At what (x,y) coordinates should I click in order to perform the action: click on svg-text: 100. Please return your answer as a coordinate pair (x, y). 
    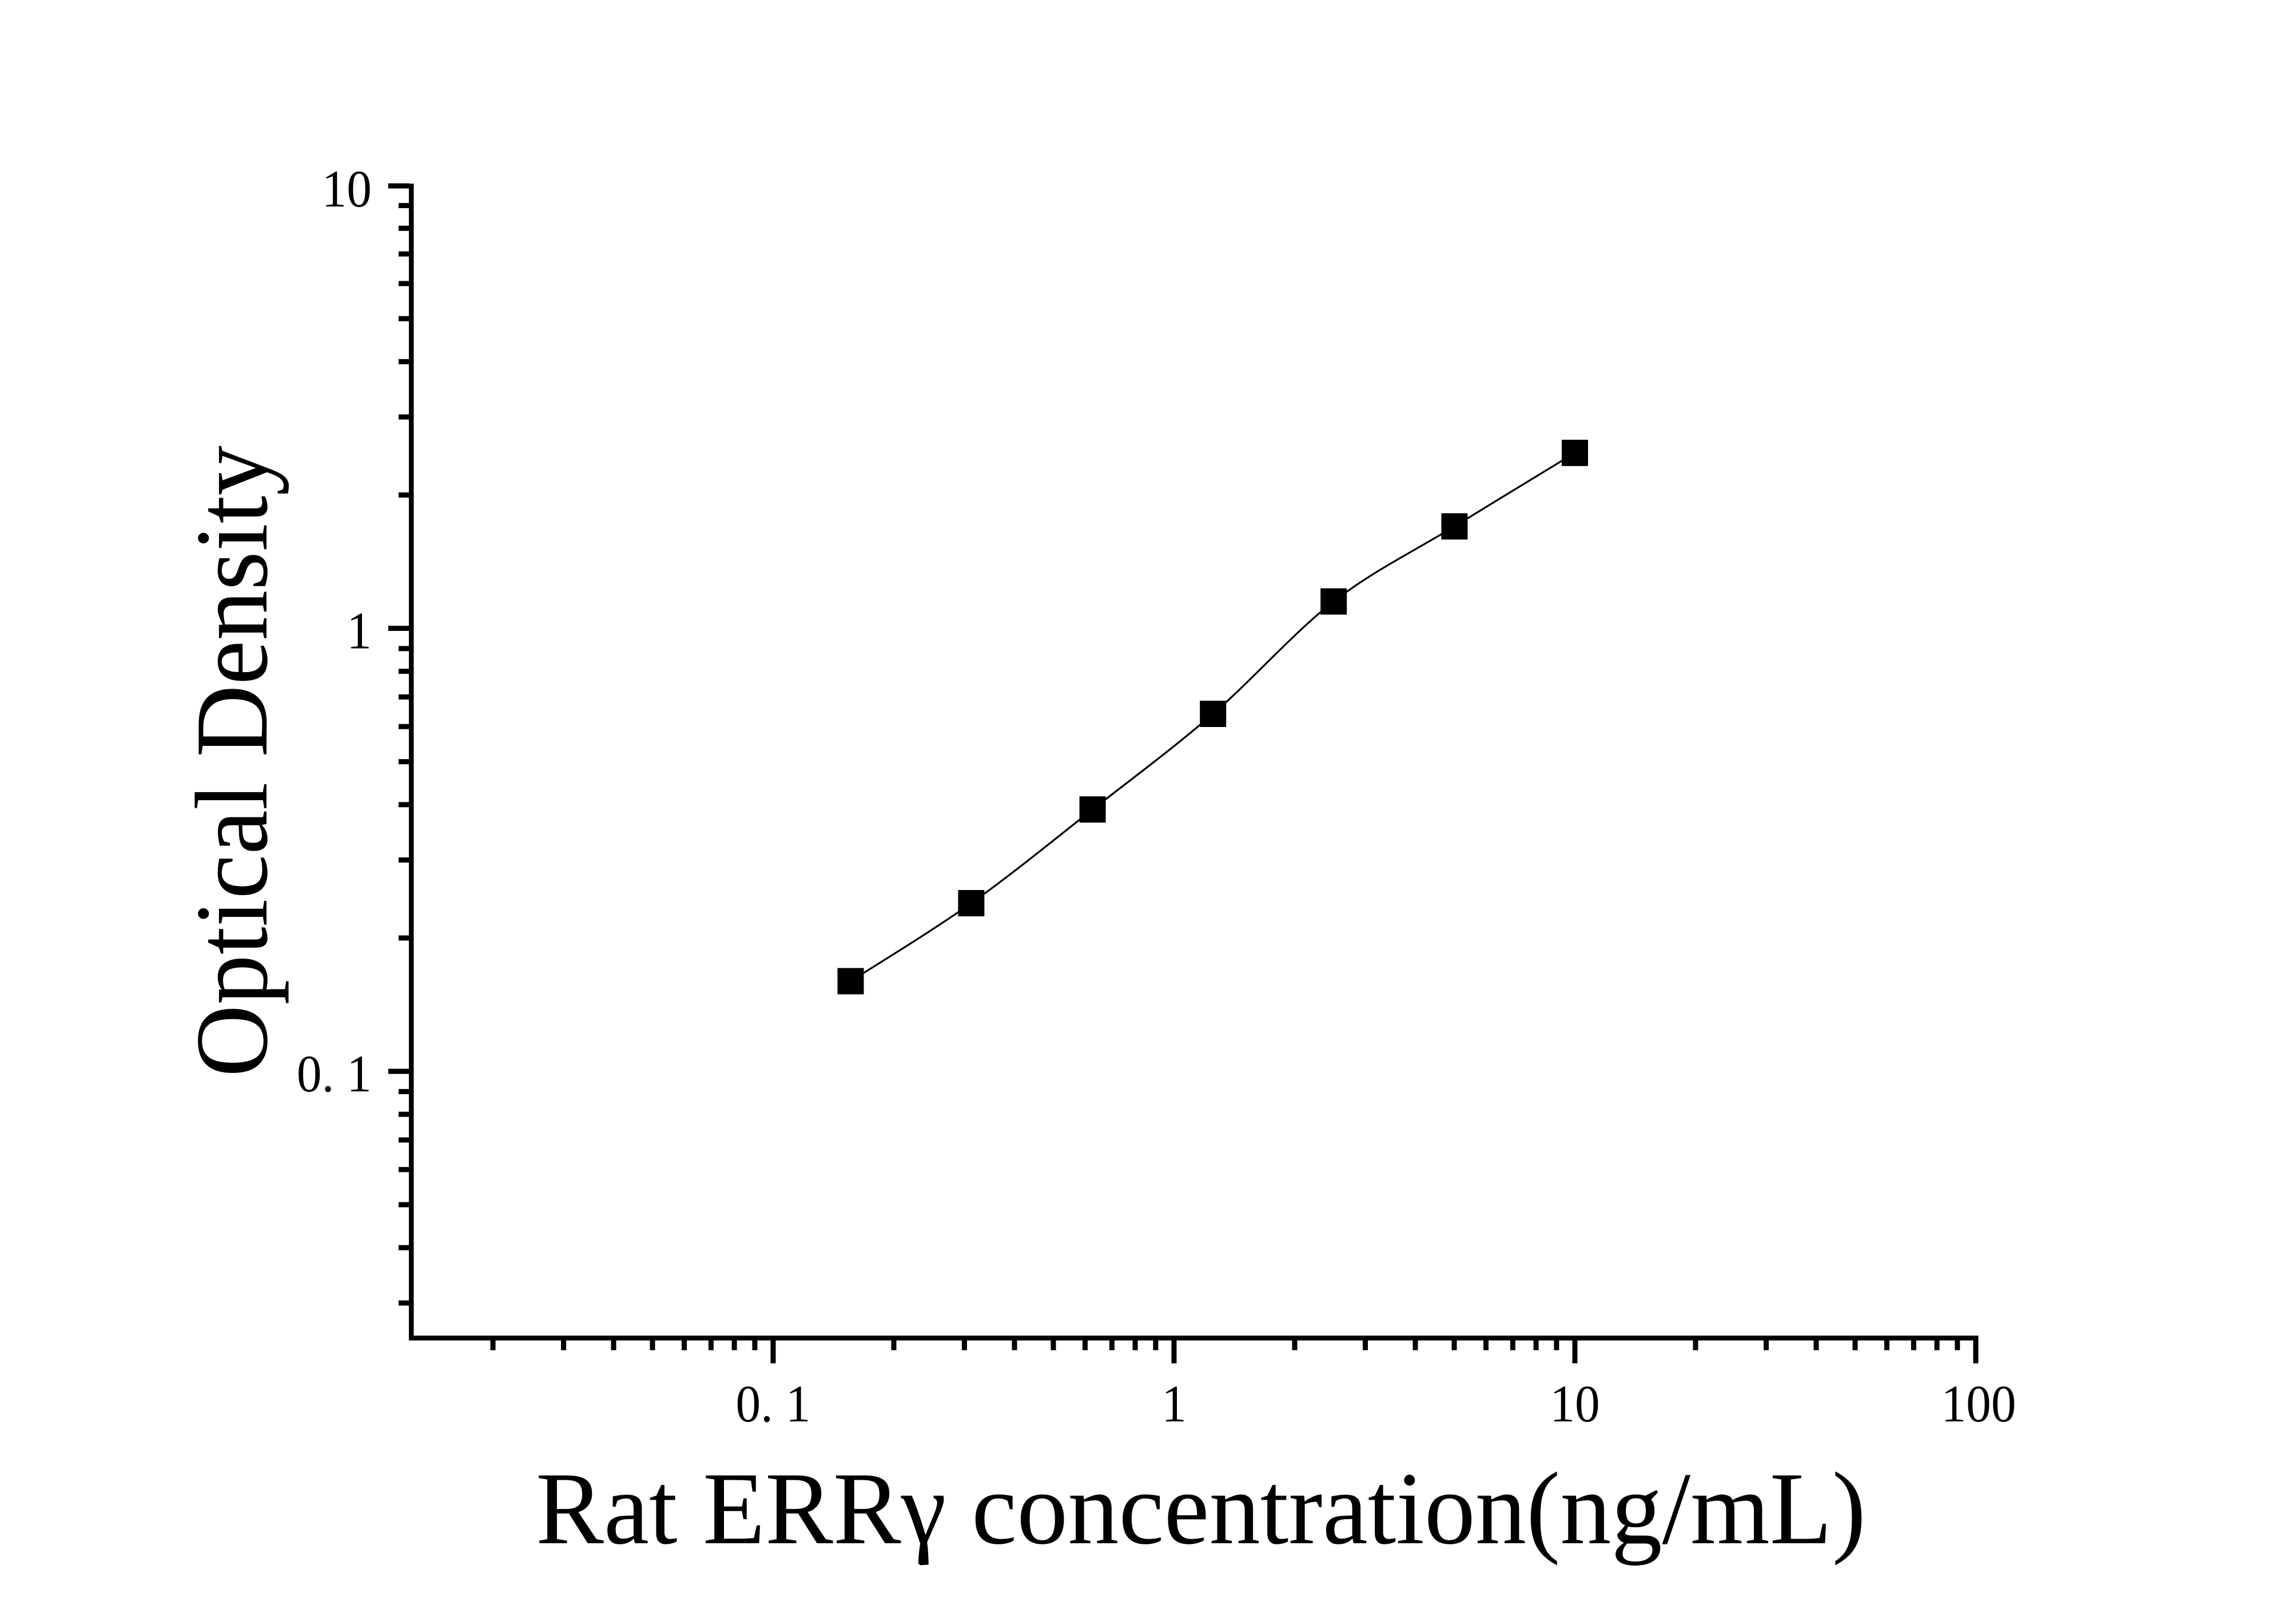
    Looking at the image, I should click on (1979, 1404).